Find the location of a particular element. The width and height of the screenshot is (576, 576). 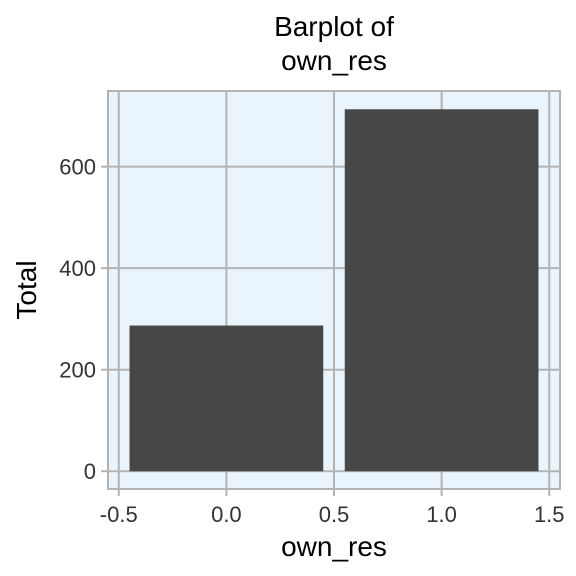

x-axis-ticks: -0.5 0.0 0.5 1.0 1.5 is located at coordinates (332, 508).